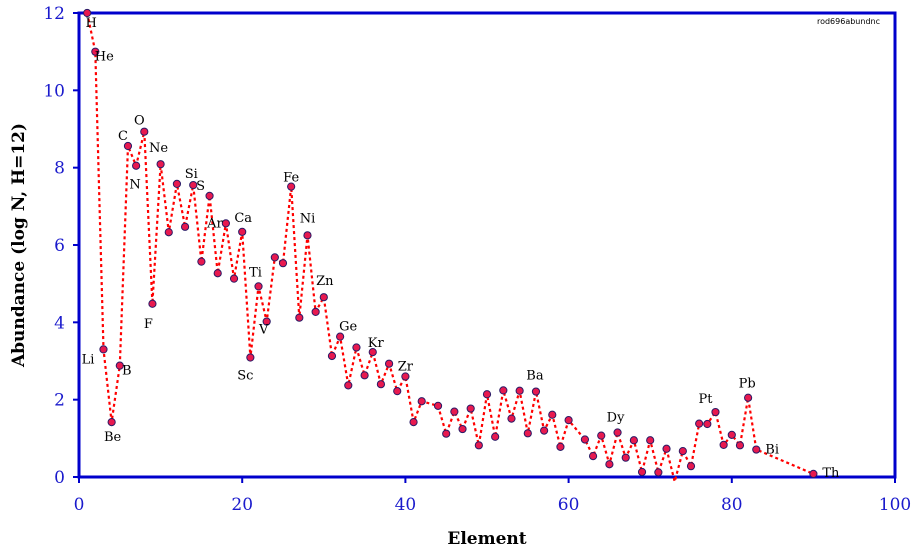 Image resolution: width=914 pixels, height=554 pixels. What do you see at coordinates (747, 384) in the screenshot?
I see `element-label: Pb` at bounding box center [747, 384].